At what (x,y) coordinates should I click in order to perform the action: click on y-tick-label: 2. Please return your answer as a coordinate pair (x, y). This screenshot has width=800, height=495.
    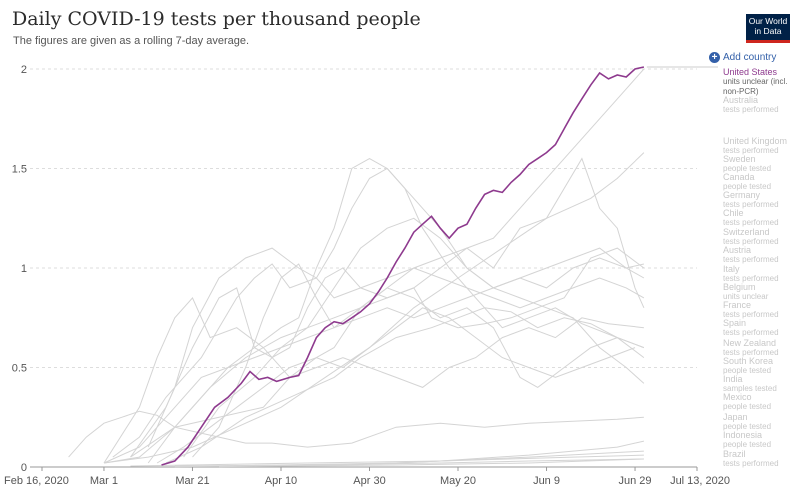
    Looking at the image, I should click on (24, 70).